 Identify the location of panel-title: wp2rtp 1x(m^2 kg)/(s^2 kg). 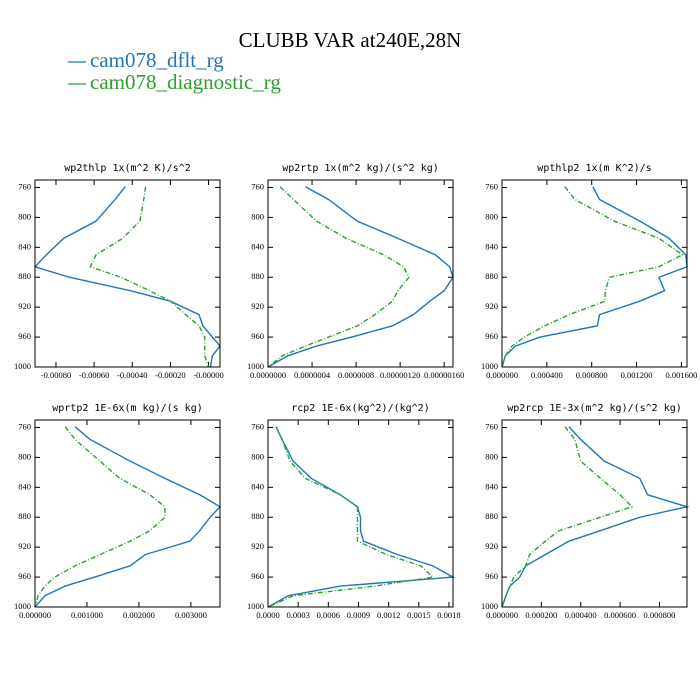
(360, 168).